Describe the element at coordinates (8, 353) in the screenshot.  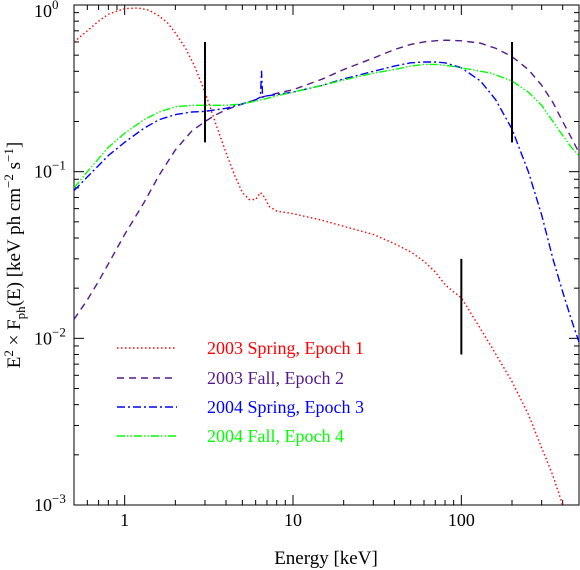
I see `y-label-e-sup: 2` at that location.